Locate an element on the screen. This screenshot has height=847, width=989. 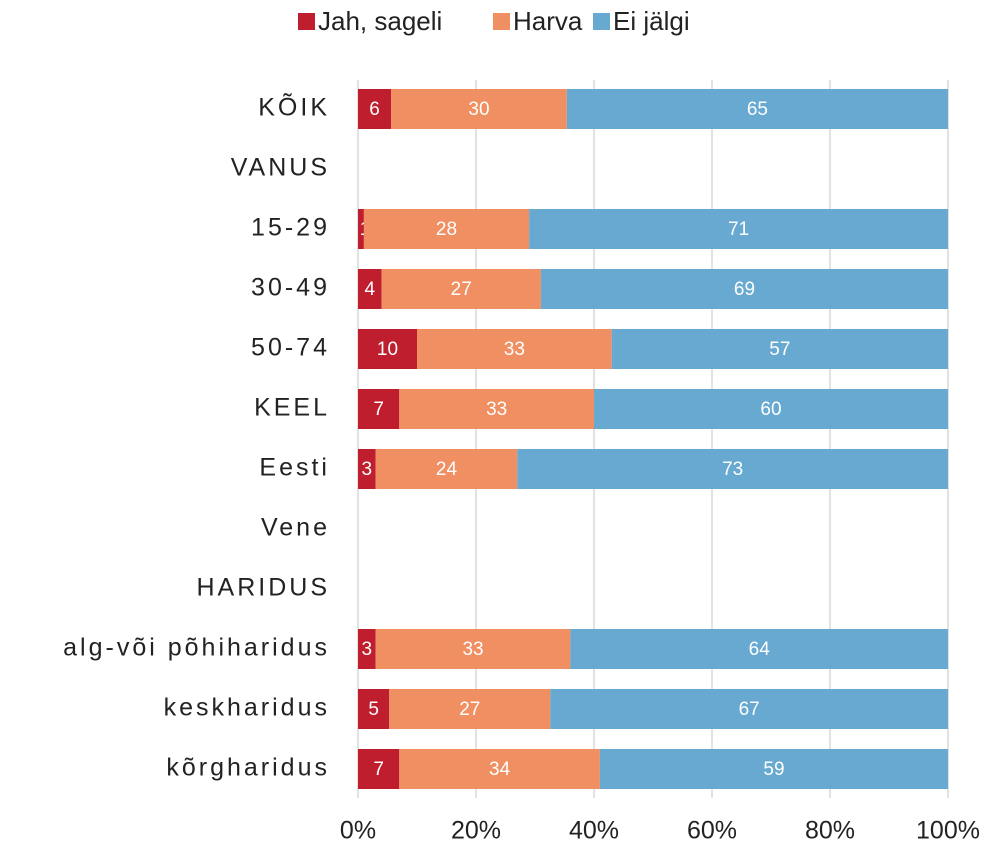
data-label: 10 is located at coordinates (387, 349).